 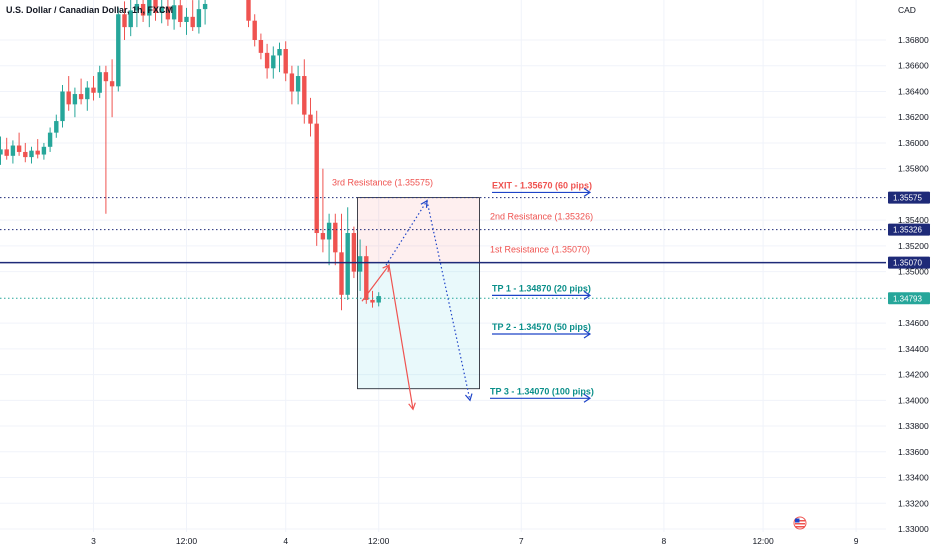 I want to click on y-tick-label: 1.35800, so click(x=913, y=169).